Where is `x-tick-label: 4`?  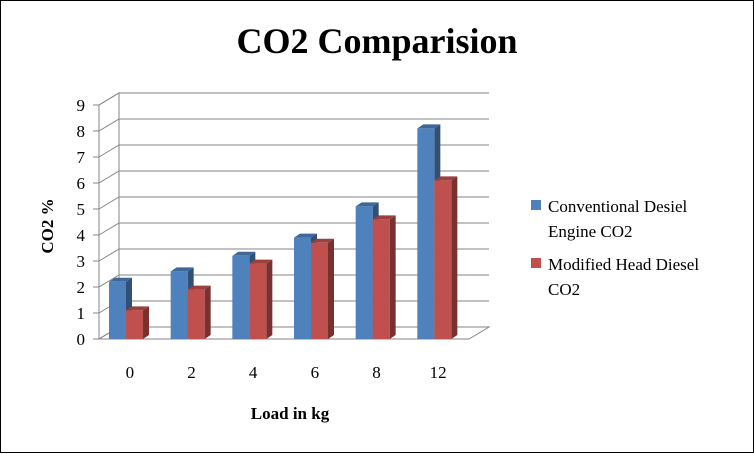 x-tick-label: 4 is located at coordinates (253, 372).